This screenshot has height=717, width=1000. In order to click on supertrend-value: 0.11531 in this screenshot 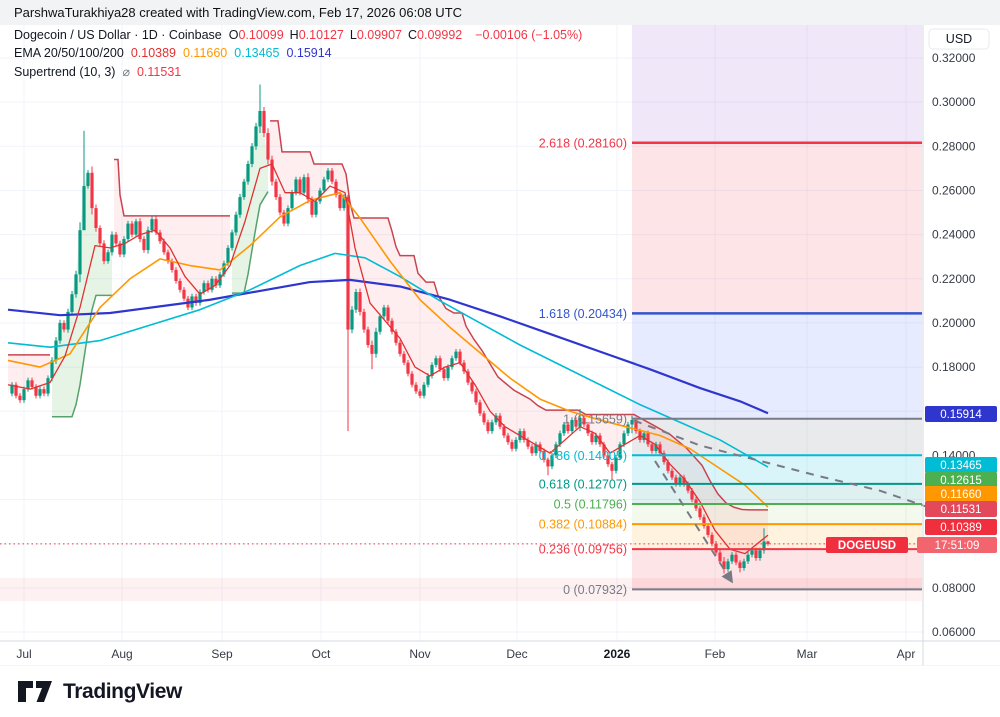, I will do `click(159, 72)`.